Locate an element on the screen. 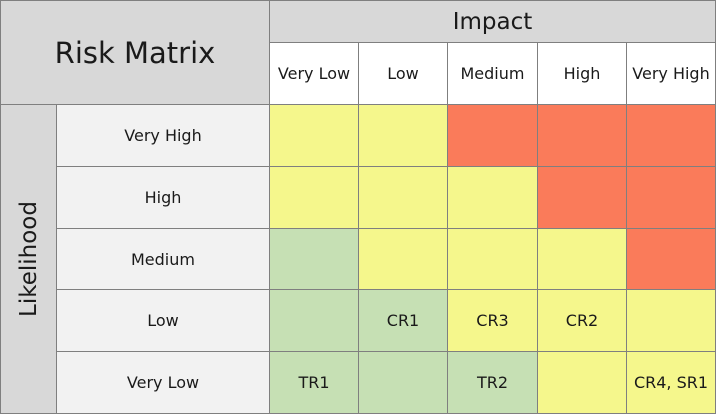 The width and height of the screenshot is (716, 414). impact-level-header: Low is located at coordinates (403, 74).